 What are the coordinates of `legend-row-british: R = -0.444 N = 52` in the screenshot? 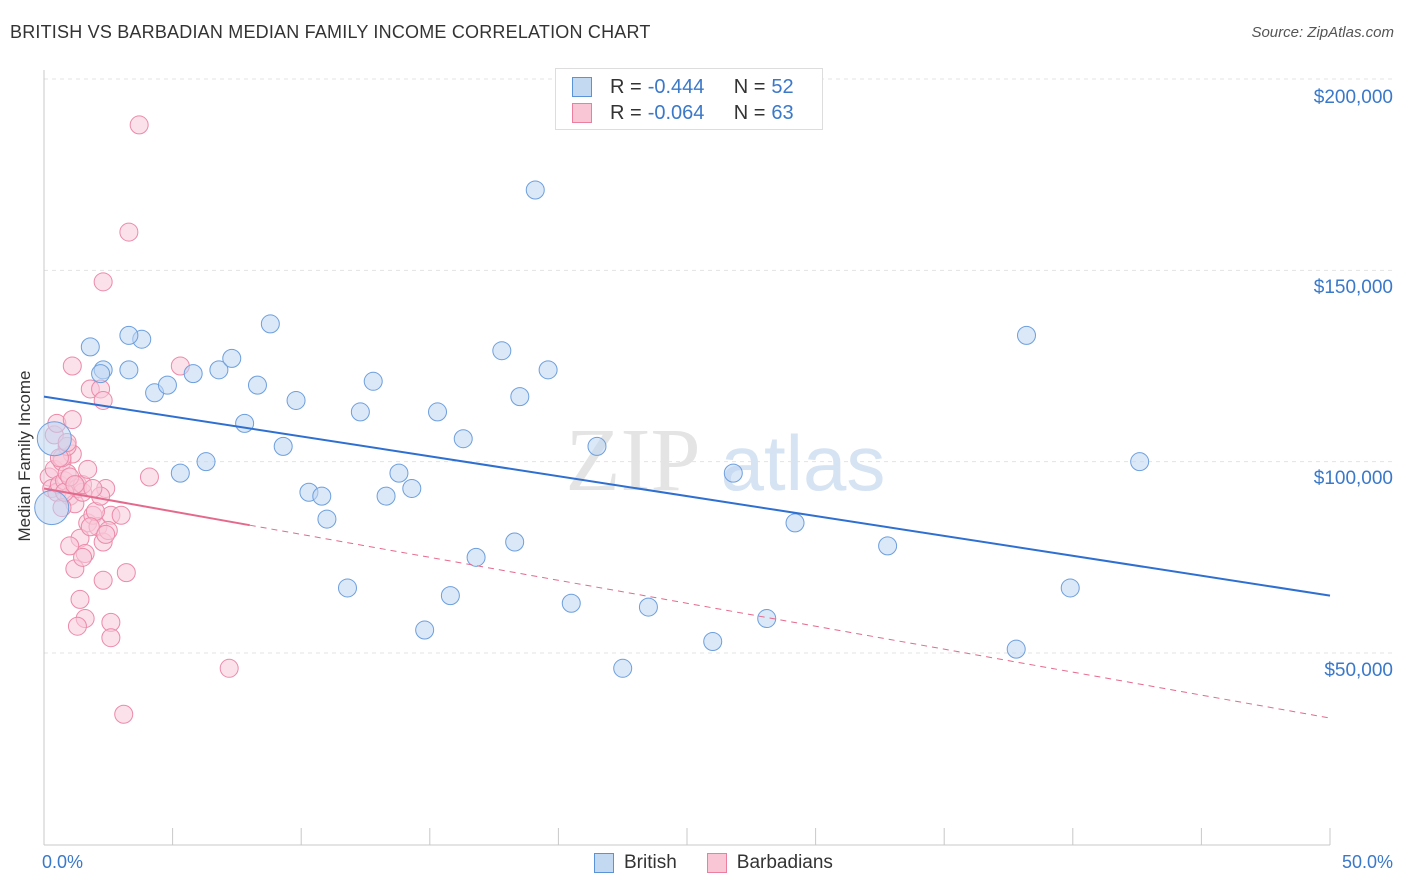 It's located at (683, 87).